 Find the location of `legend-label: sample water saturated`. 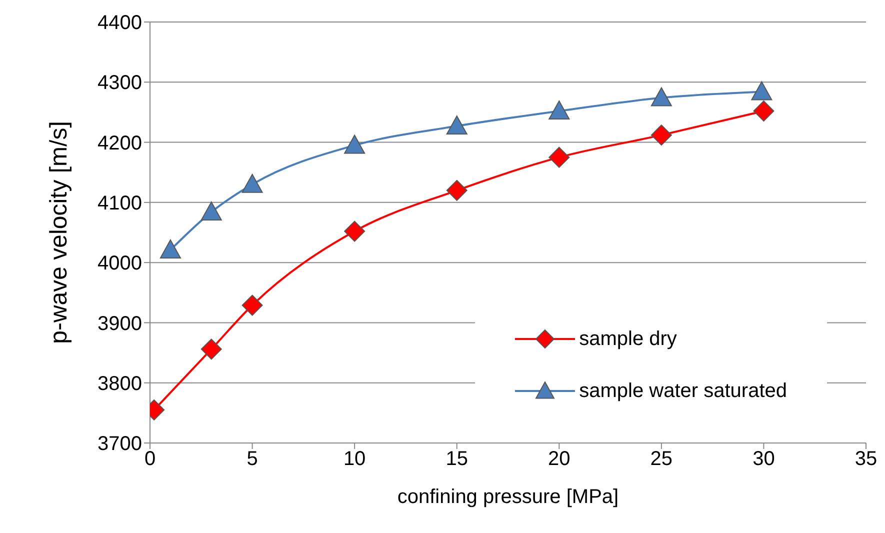

legend-label: sample water saturated is located at coordinates (683, 391).